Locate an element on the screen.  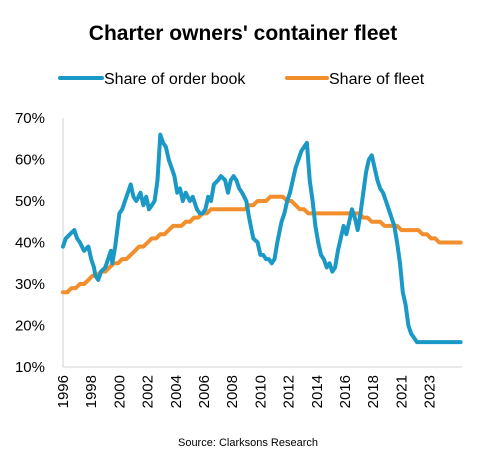
x-tick-label: 1998 is located at coordinates (91, 391).